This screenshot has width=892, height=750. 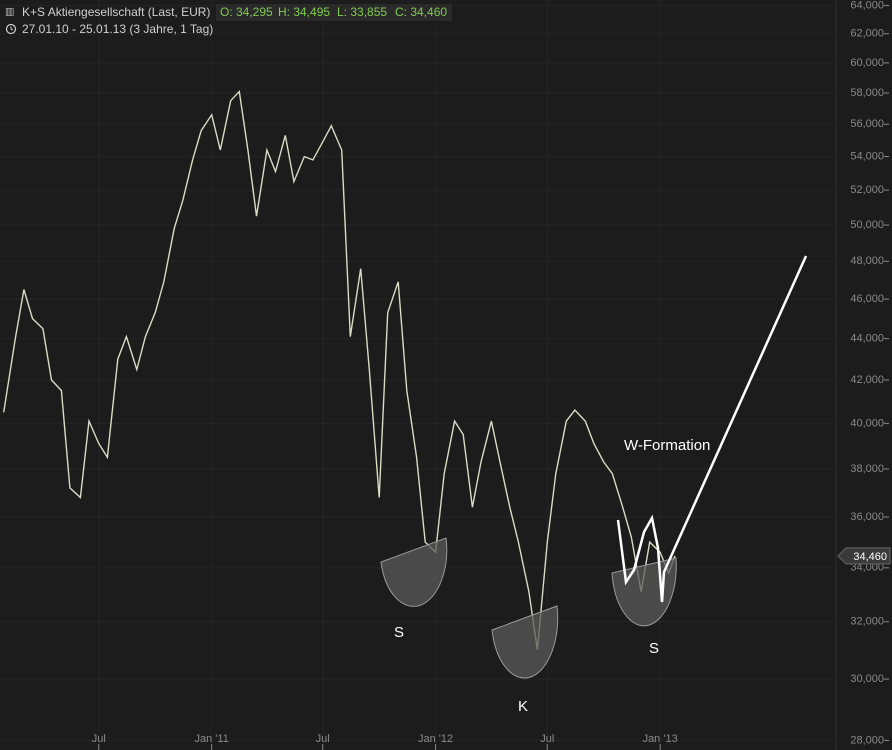 I want to click on chart-icon: ▥, so click(x=9, y=12).